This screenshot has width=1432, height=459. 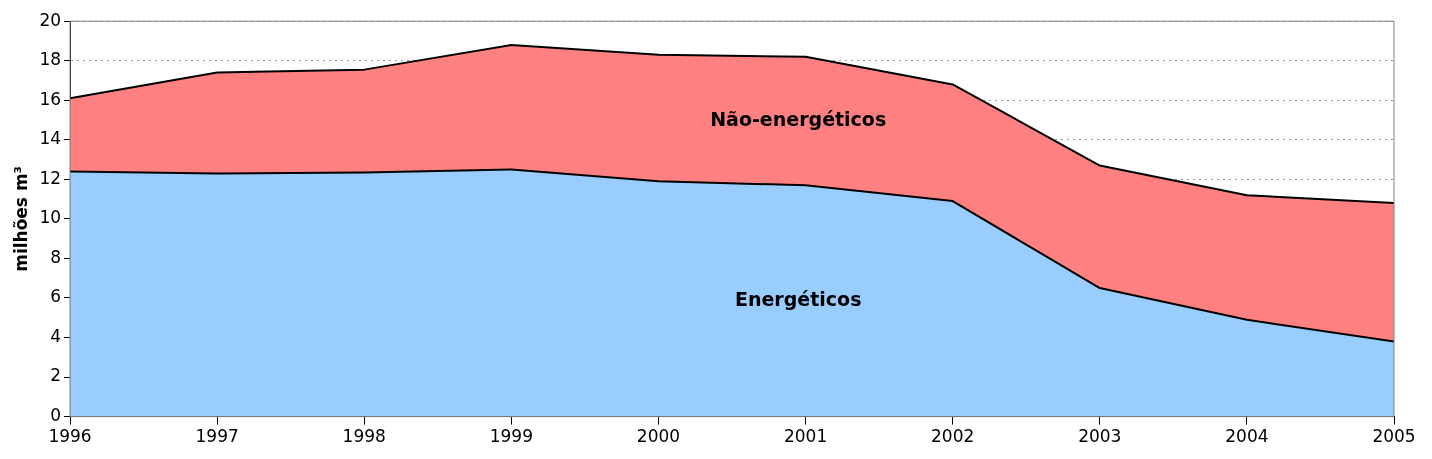 I want to click on x-tick-label: 2004, so click(x=1247, y=436).